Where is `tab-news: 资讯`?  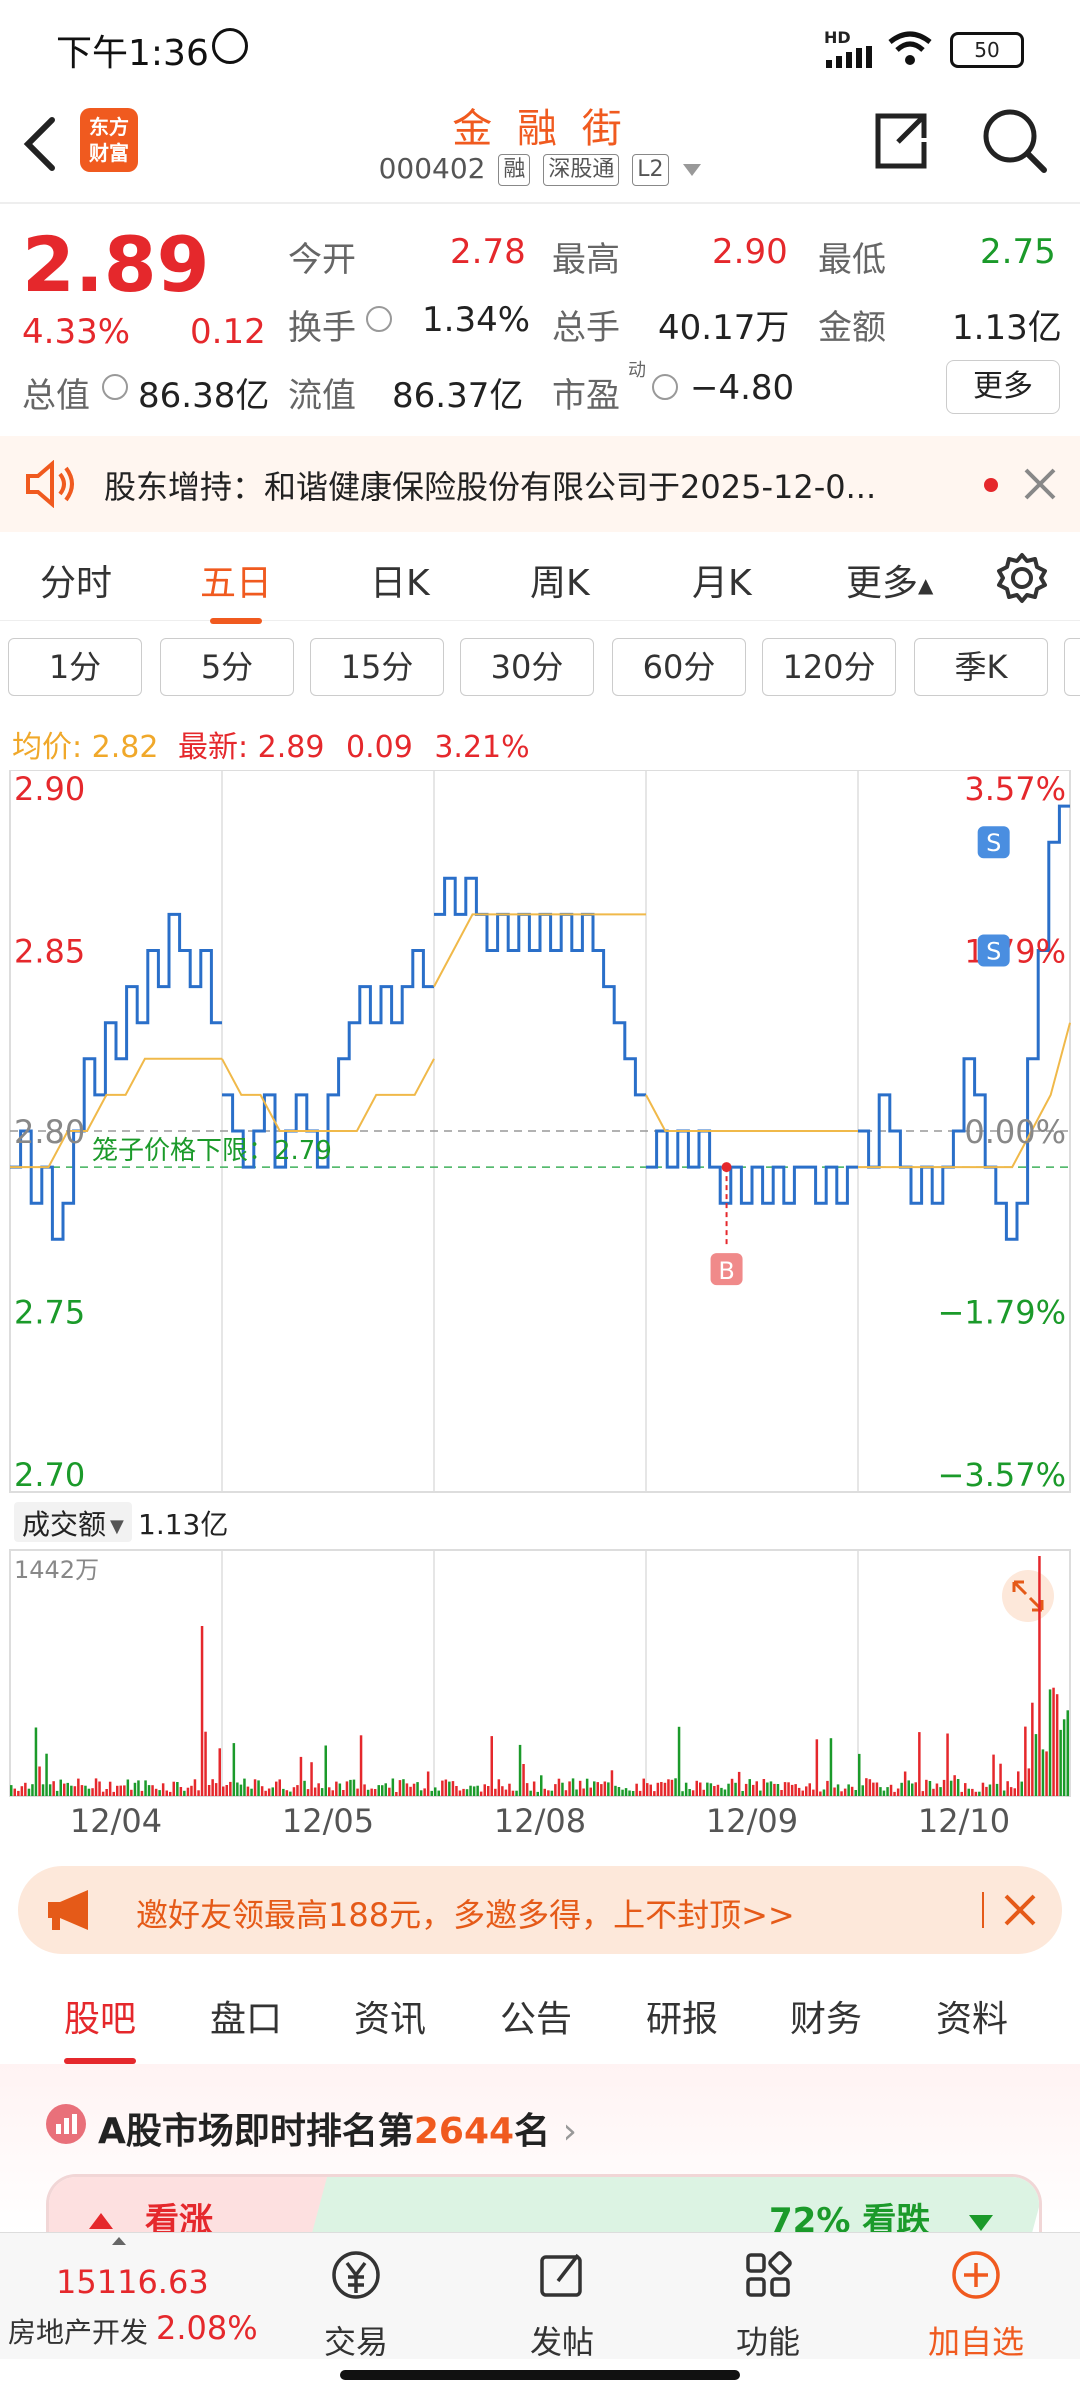
tab-news: 资讯 is located at coordinates (390, 2019).